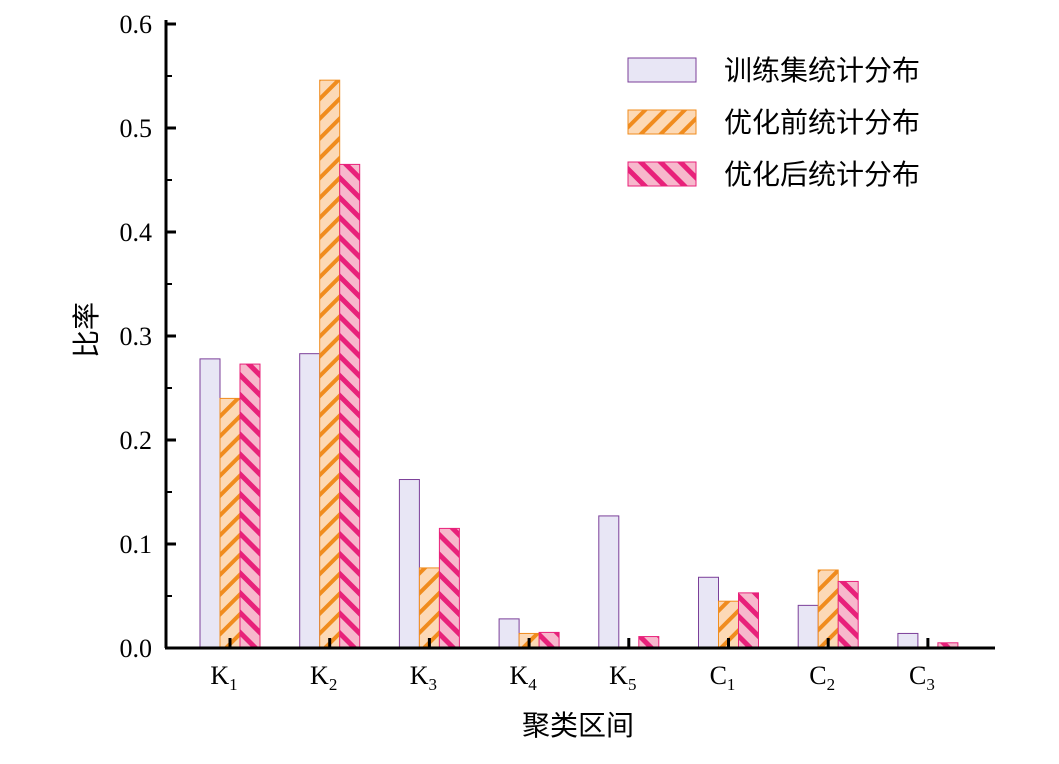  I want to click on legend-label-3: 优化后统计分布, so click(822, 175).